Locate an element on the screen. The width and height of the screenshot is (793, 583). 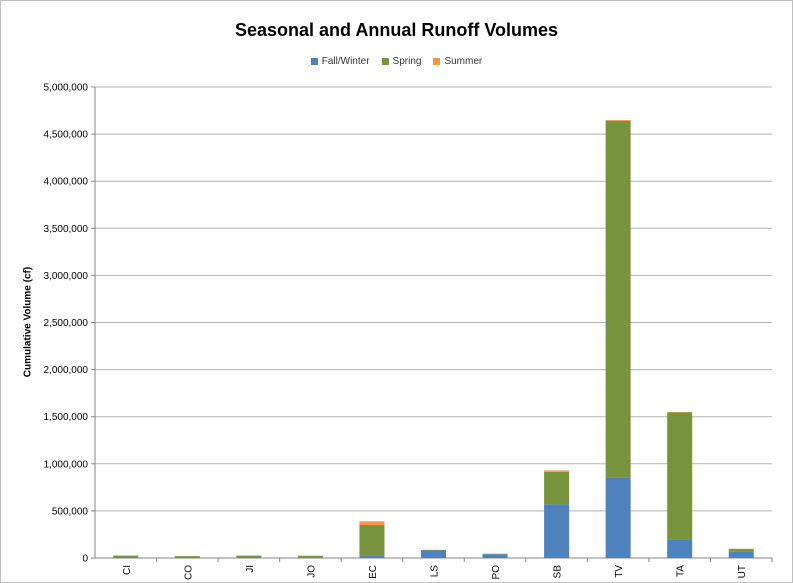
x-tick-label: TV is located at coordinates (619, 571).